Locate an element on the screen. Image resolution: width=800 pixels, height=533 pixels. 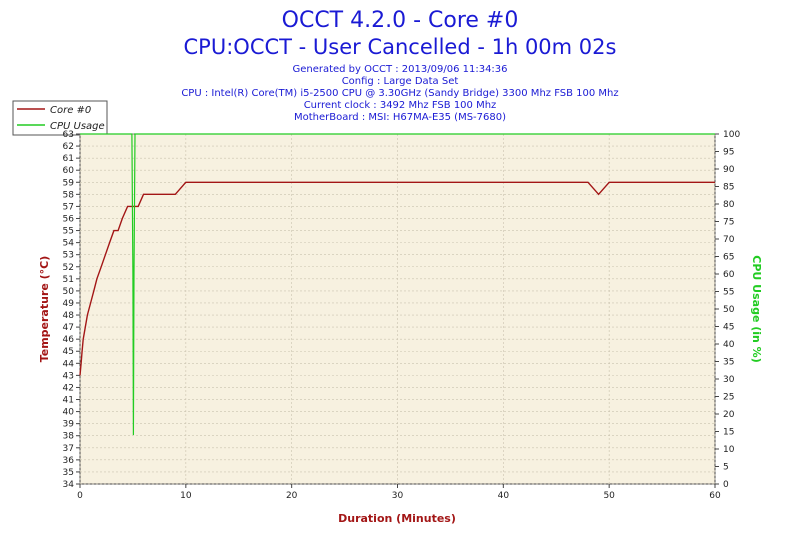
y2-tick-label: 60 is located at coordinates (729, 275).